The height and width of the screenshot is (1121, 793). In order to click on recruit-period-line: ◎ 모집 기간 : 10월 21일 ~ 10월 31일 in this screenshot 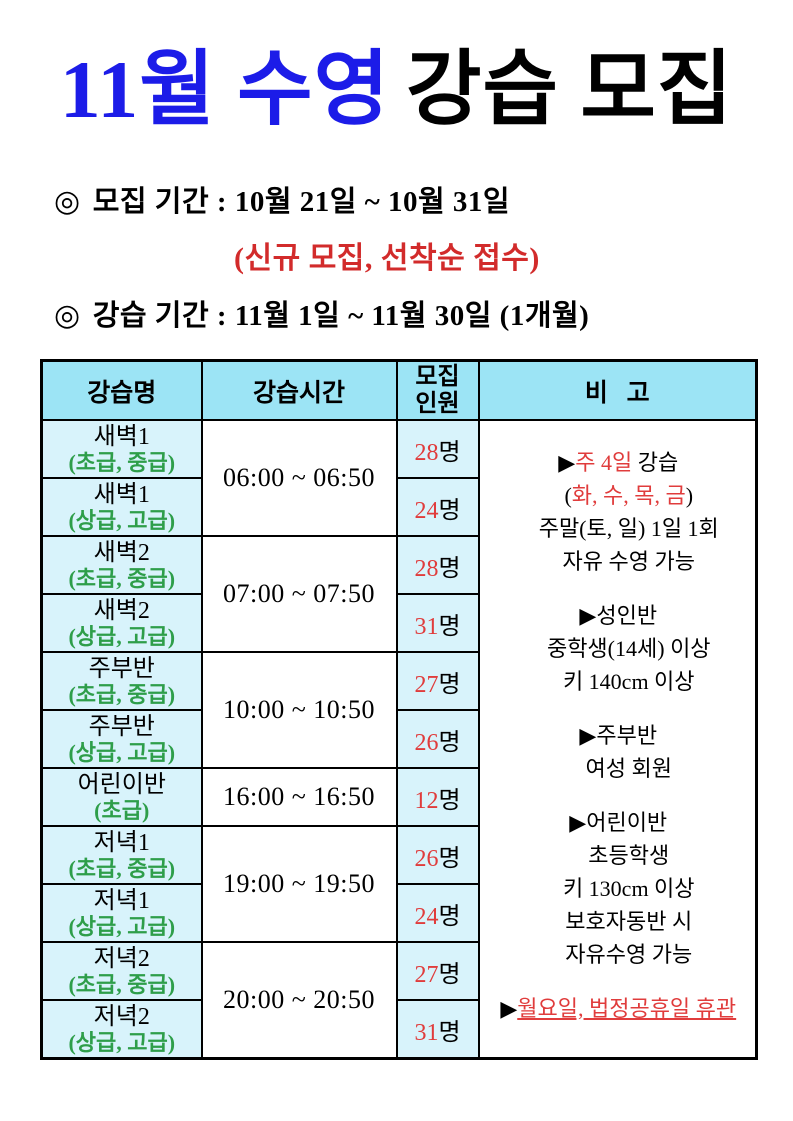, I will do `click(423, 199)`.